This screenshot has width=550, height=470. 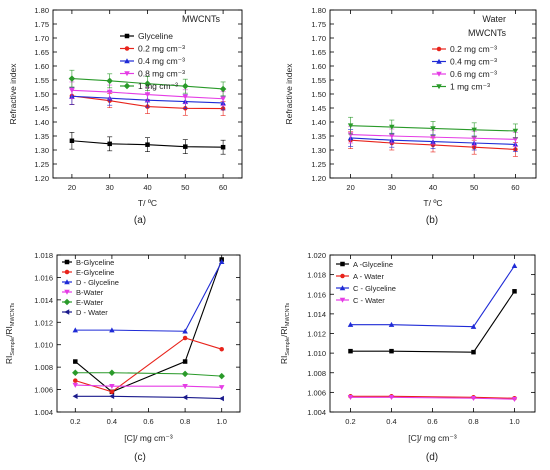 I want to click on y-tick-label: 1.008, so click(x=43, y=367).